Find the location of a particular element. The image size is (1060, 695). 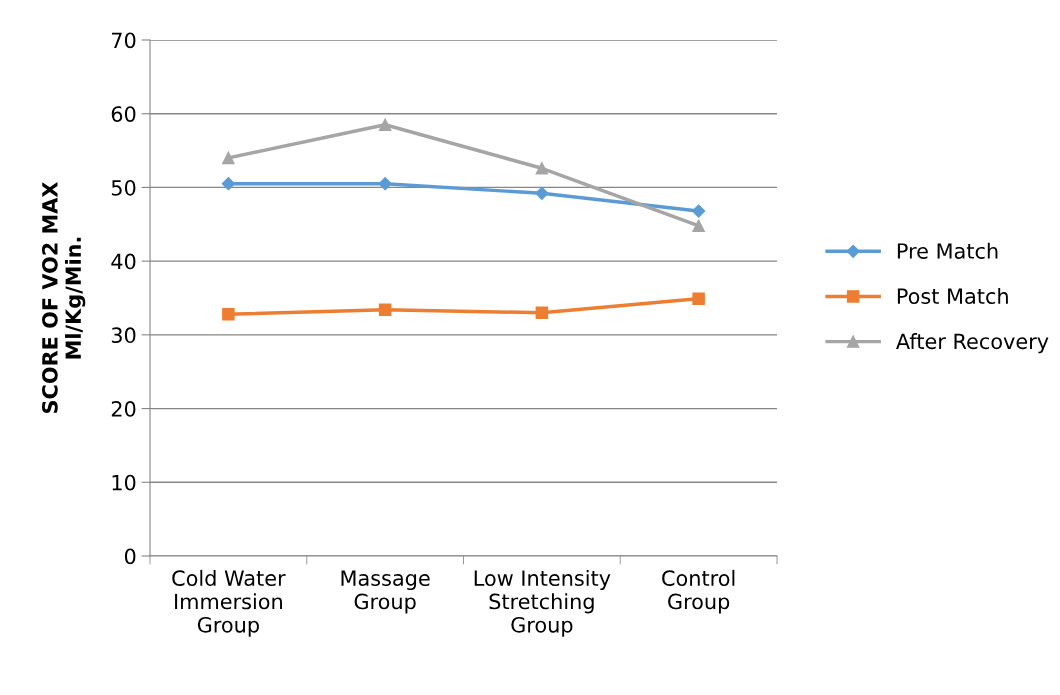

x-tick-label: Control Group is located at coordinates (698, 591).